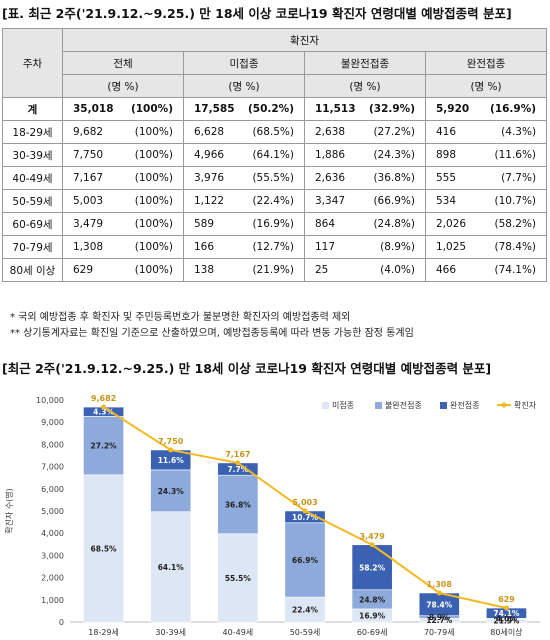  Describe the element at coordinates (237, 454) in the screenshot. I see `data-label-total: 7,167` at that location.